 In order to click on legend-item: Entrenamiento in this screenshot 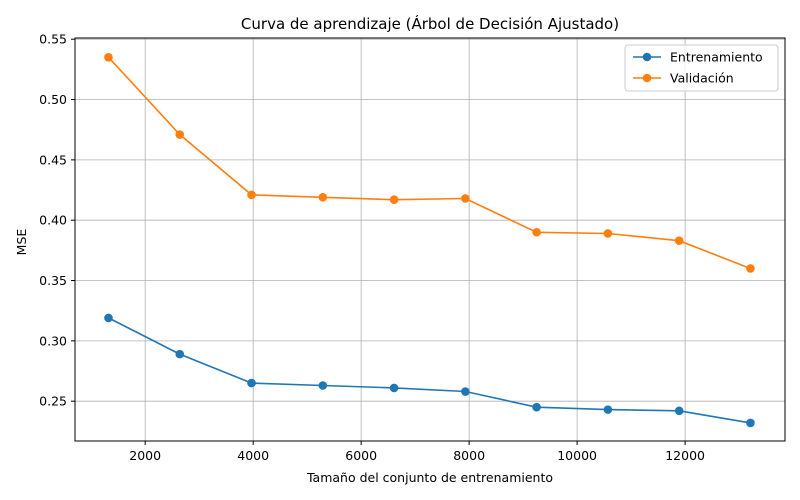, I will do `click(698, 57)`.